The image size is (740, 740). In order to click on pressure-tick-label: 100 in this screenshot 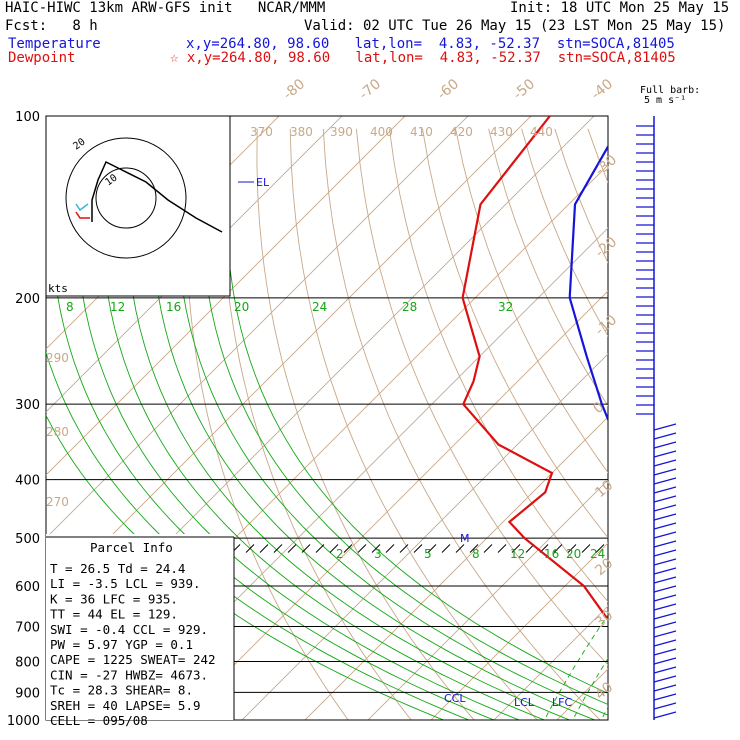, I will do `click(27, 117)`.